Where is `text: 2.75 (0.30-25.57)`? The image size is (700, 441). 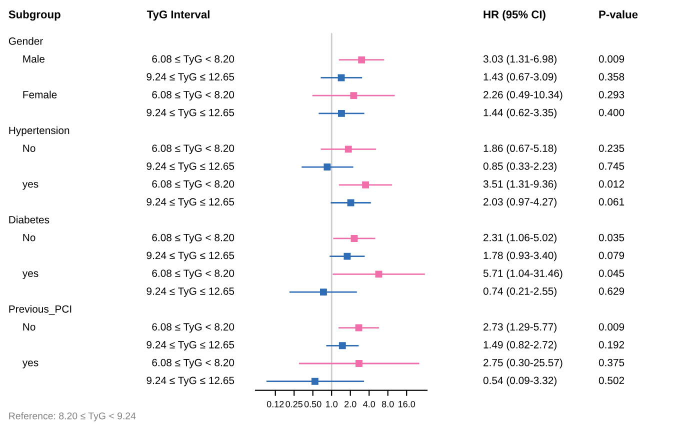
text: 2.75 (0.30-25.57) is located at coordinates (523, 363).